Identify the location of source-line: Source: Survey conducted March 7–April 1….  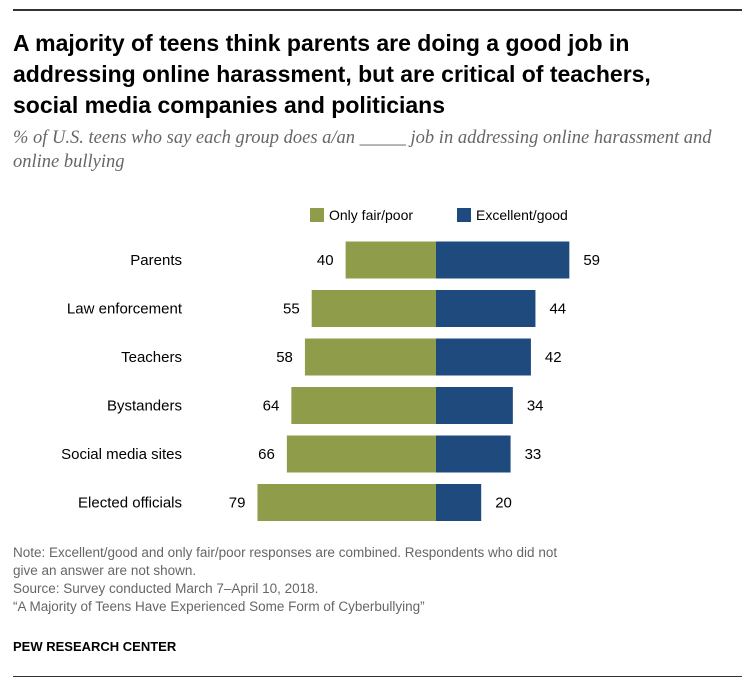
(166, 588).